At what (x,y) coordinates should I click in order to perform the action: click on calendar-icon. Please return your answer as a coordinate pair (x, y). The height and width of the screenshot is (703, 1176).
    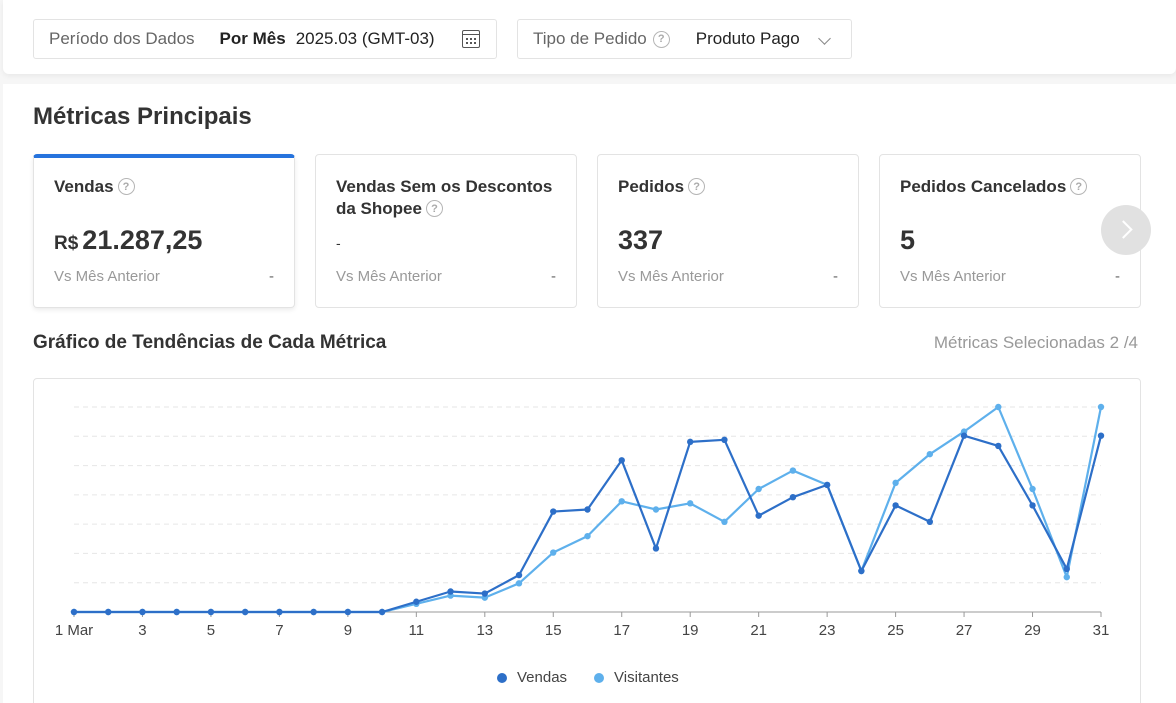
    Looking at the image, I should click on (471, 39).